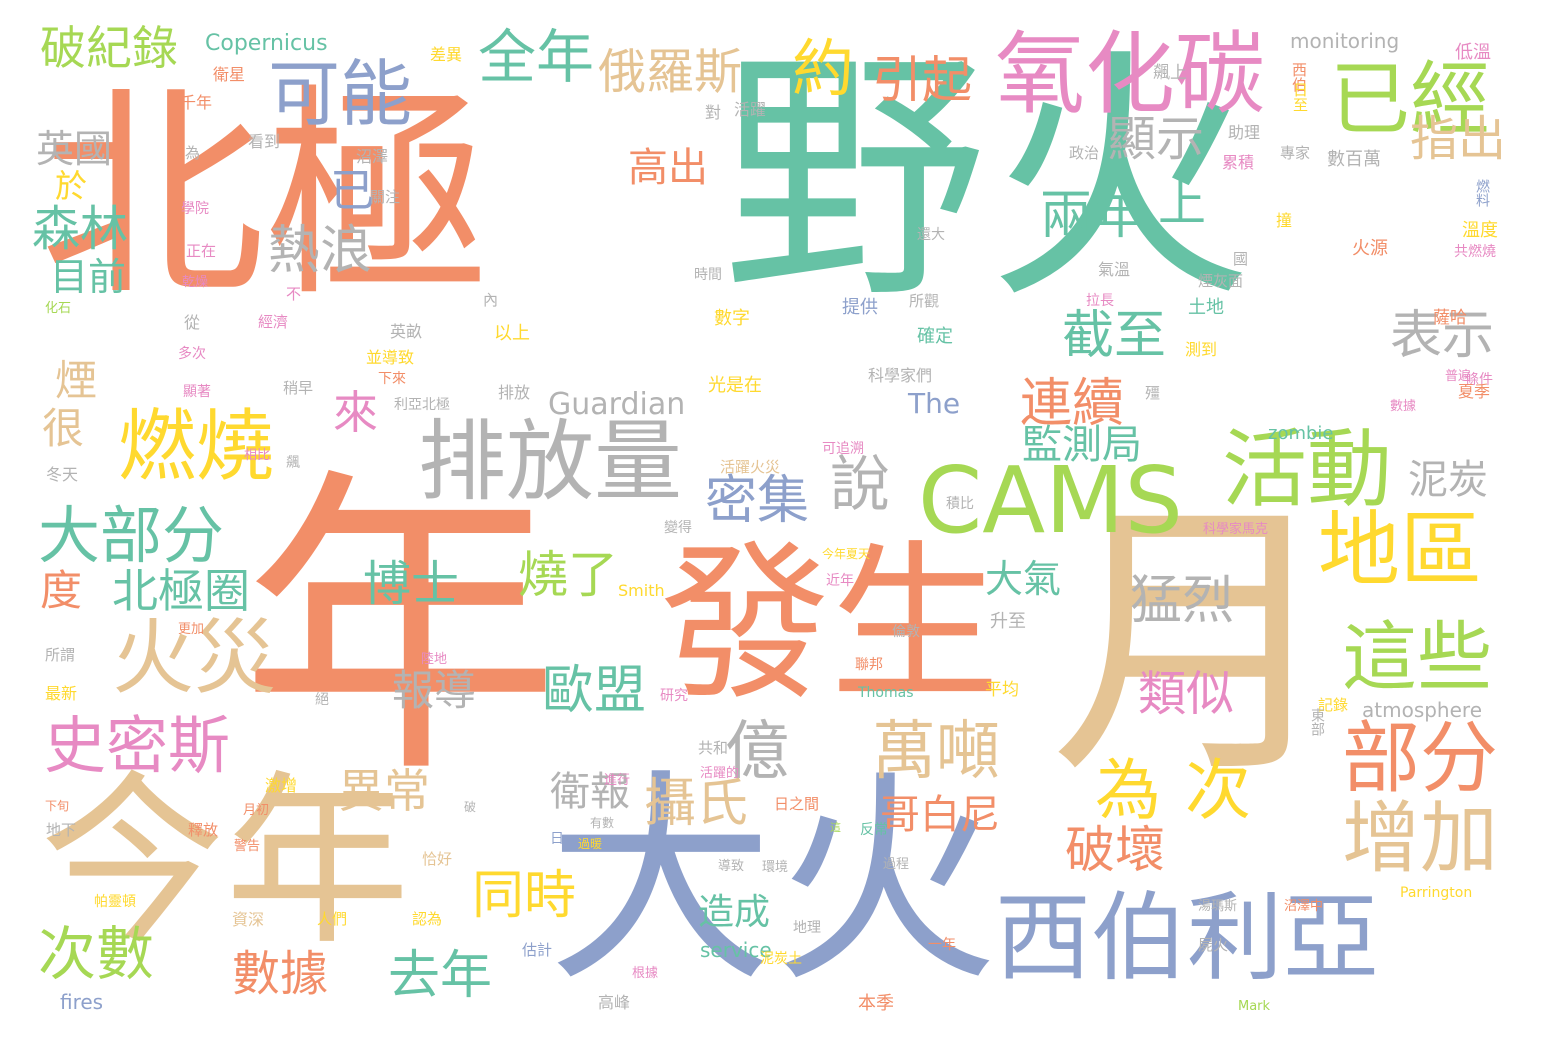 The image size is (1548, 1052). I want to click on word-15: 這些, so click(1417, 657).